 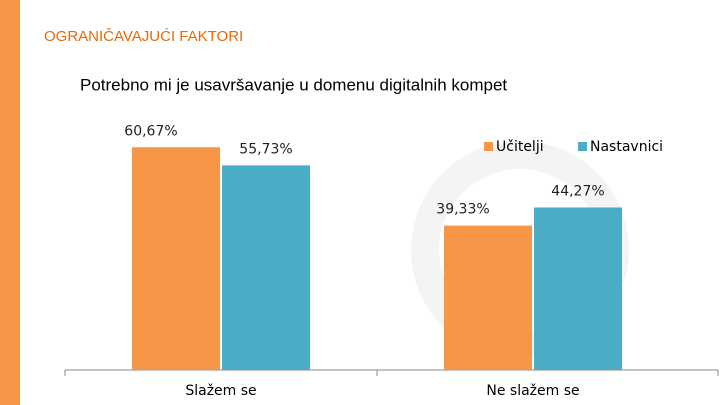 What do you see at coordinates (626, 147) in the screenshot?
I see `legend-label: Nastavnici` at bounding box center [626, 147].